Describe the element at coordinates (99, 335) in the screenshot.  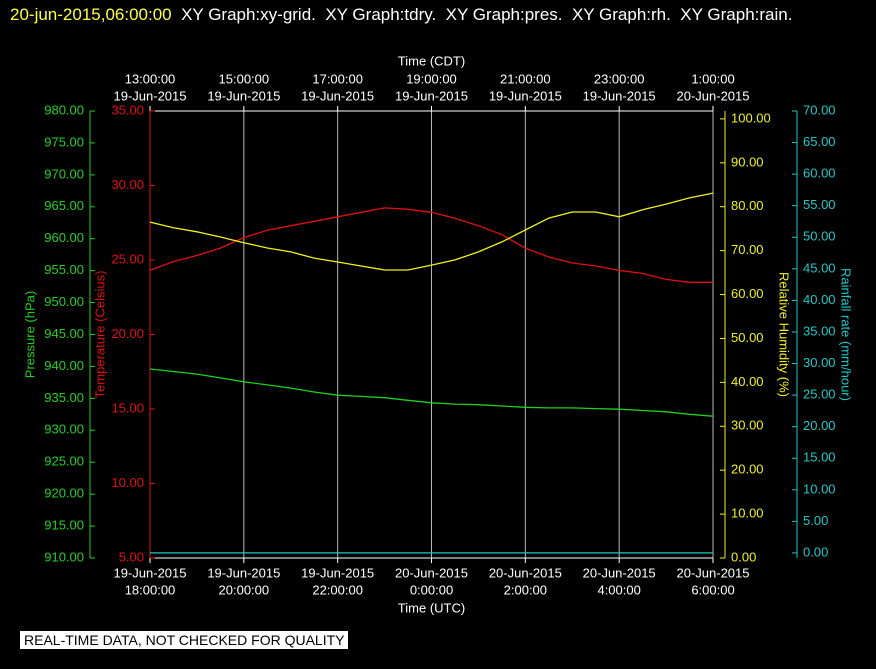
I see `y-axis-label: Temperature (Celsius)` at that location.